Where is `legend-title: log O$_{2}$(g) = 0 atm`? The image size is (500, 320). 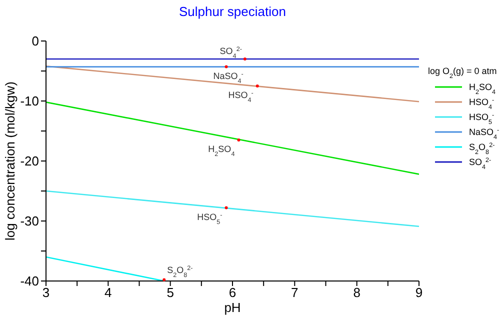
legend-title: log O$_{2}$(g) = 0 atm is located at coordinates (462, 73).